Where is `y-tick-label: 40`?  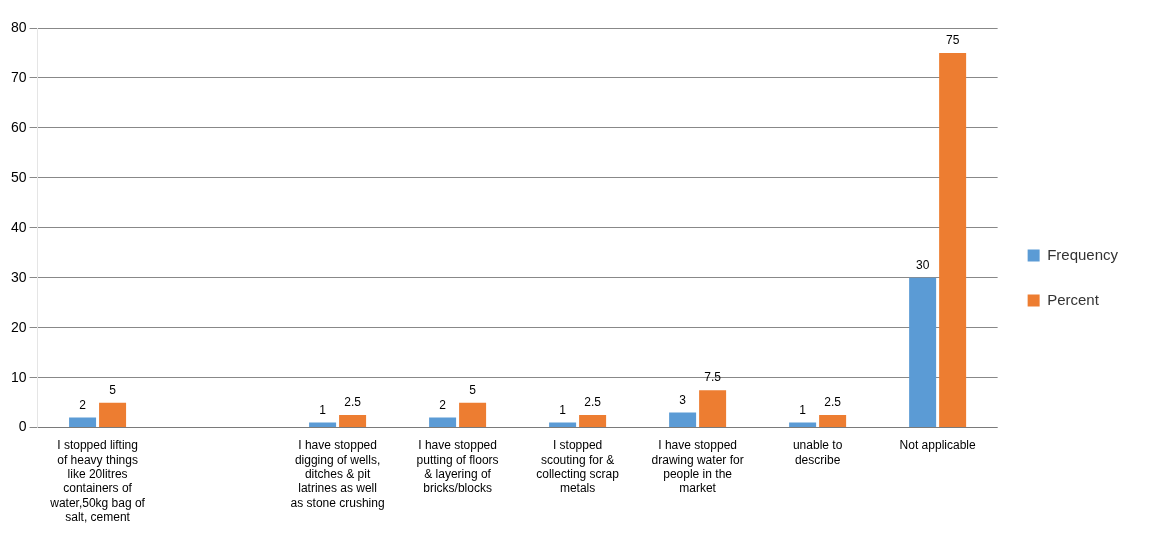 y-tick-label: 40 is located at coordinates (18, 226).